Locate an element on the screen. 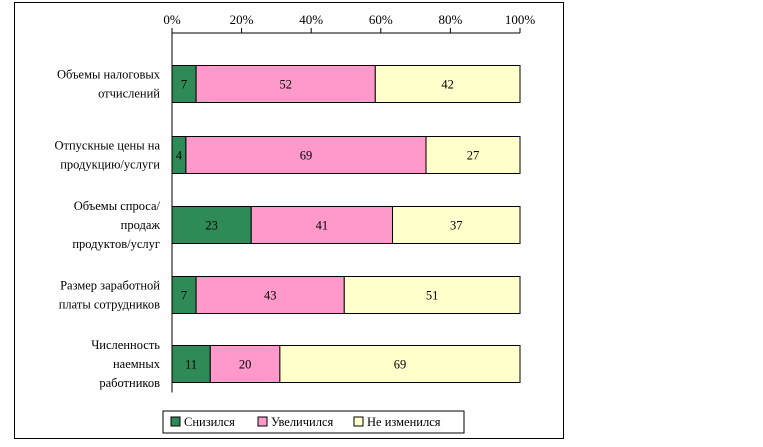 The height and width of the screenshot is (447, 763). data-label: 4 is located at coordinates (179, 156).